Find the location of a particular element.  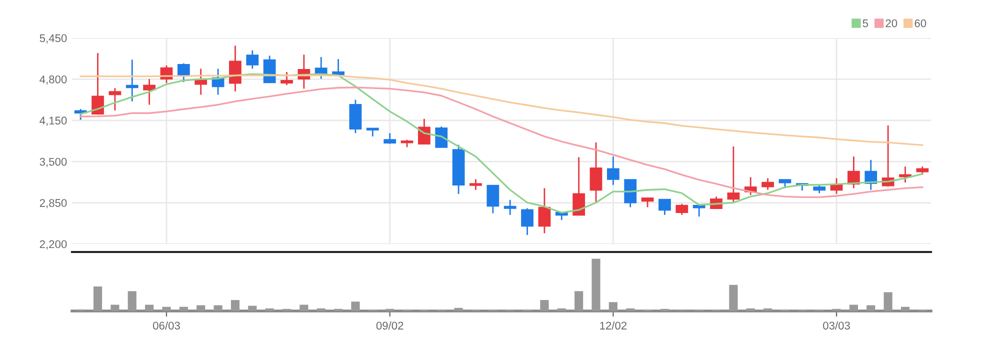

x-tick-label: 09/02 is located at coordinates (390, 325).